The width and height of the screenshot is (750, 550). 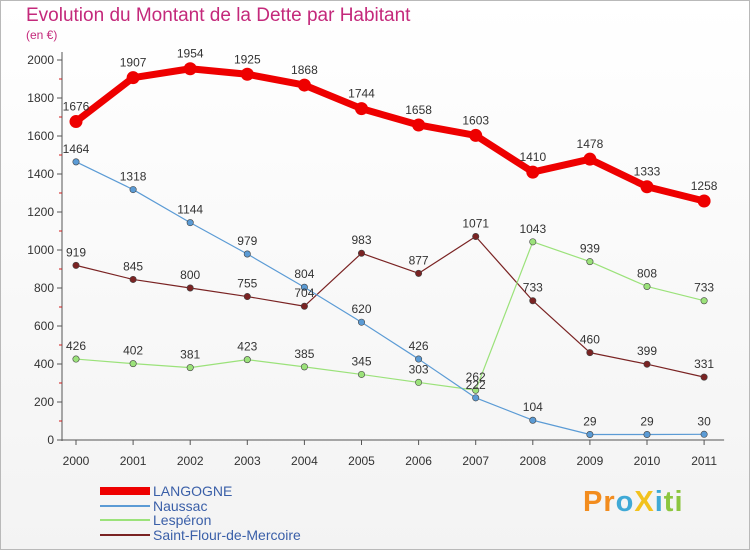 I want to click on y-tick-label: 1400, so click(x=40, y=174).